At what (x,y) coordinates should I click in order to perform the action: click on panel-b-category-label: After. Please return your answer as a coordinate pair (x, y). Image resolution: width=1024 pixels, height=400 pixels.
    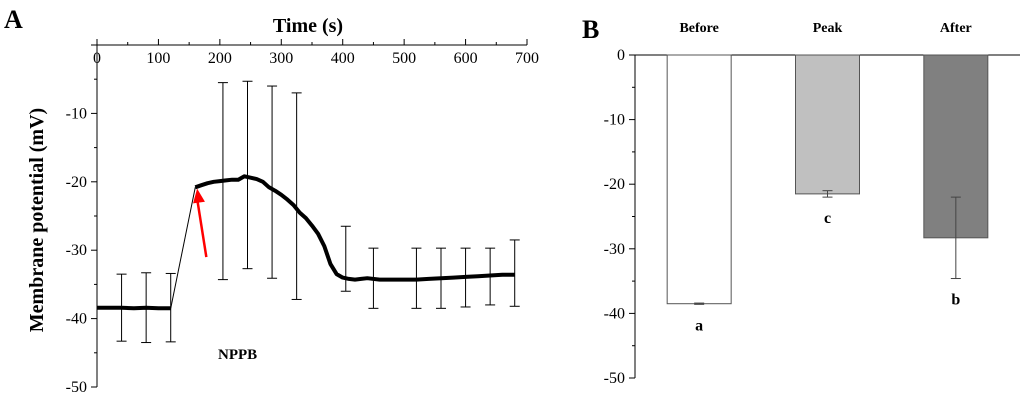
    Looking at the image, I should click on (956, 28).